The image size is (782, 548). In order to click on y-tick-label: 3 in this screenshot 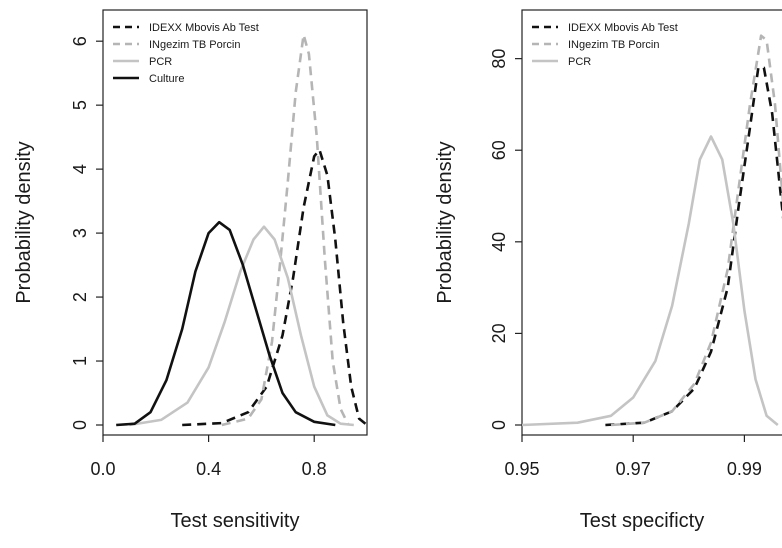, I will do `click(80, 233)`.